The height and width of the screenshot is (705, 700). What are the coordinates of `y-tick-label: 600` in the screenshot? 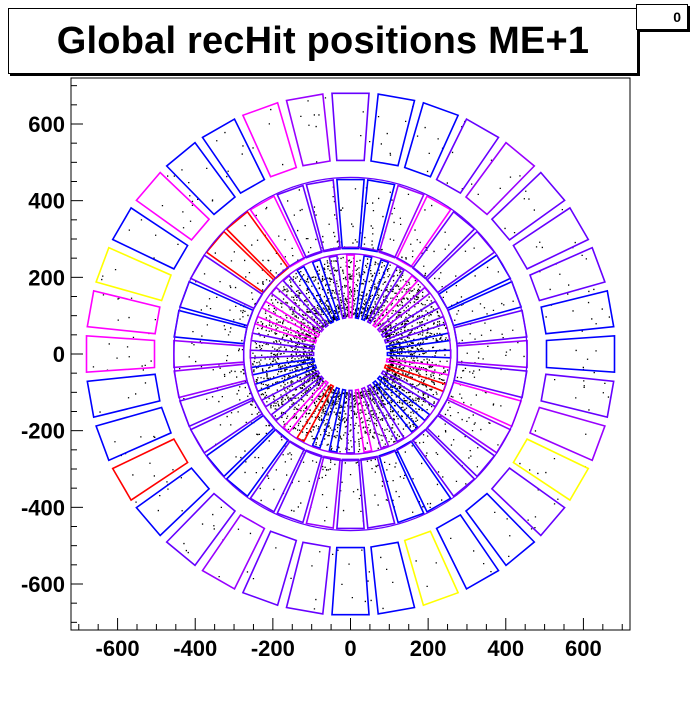 It's located at (46, 124).